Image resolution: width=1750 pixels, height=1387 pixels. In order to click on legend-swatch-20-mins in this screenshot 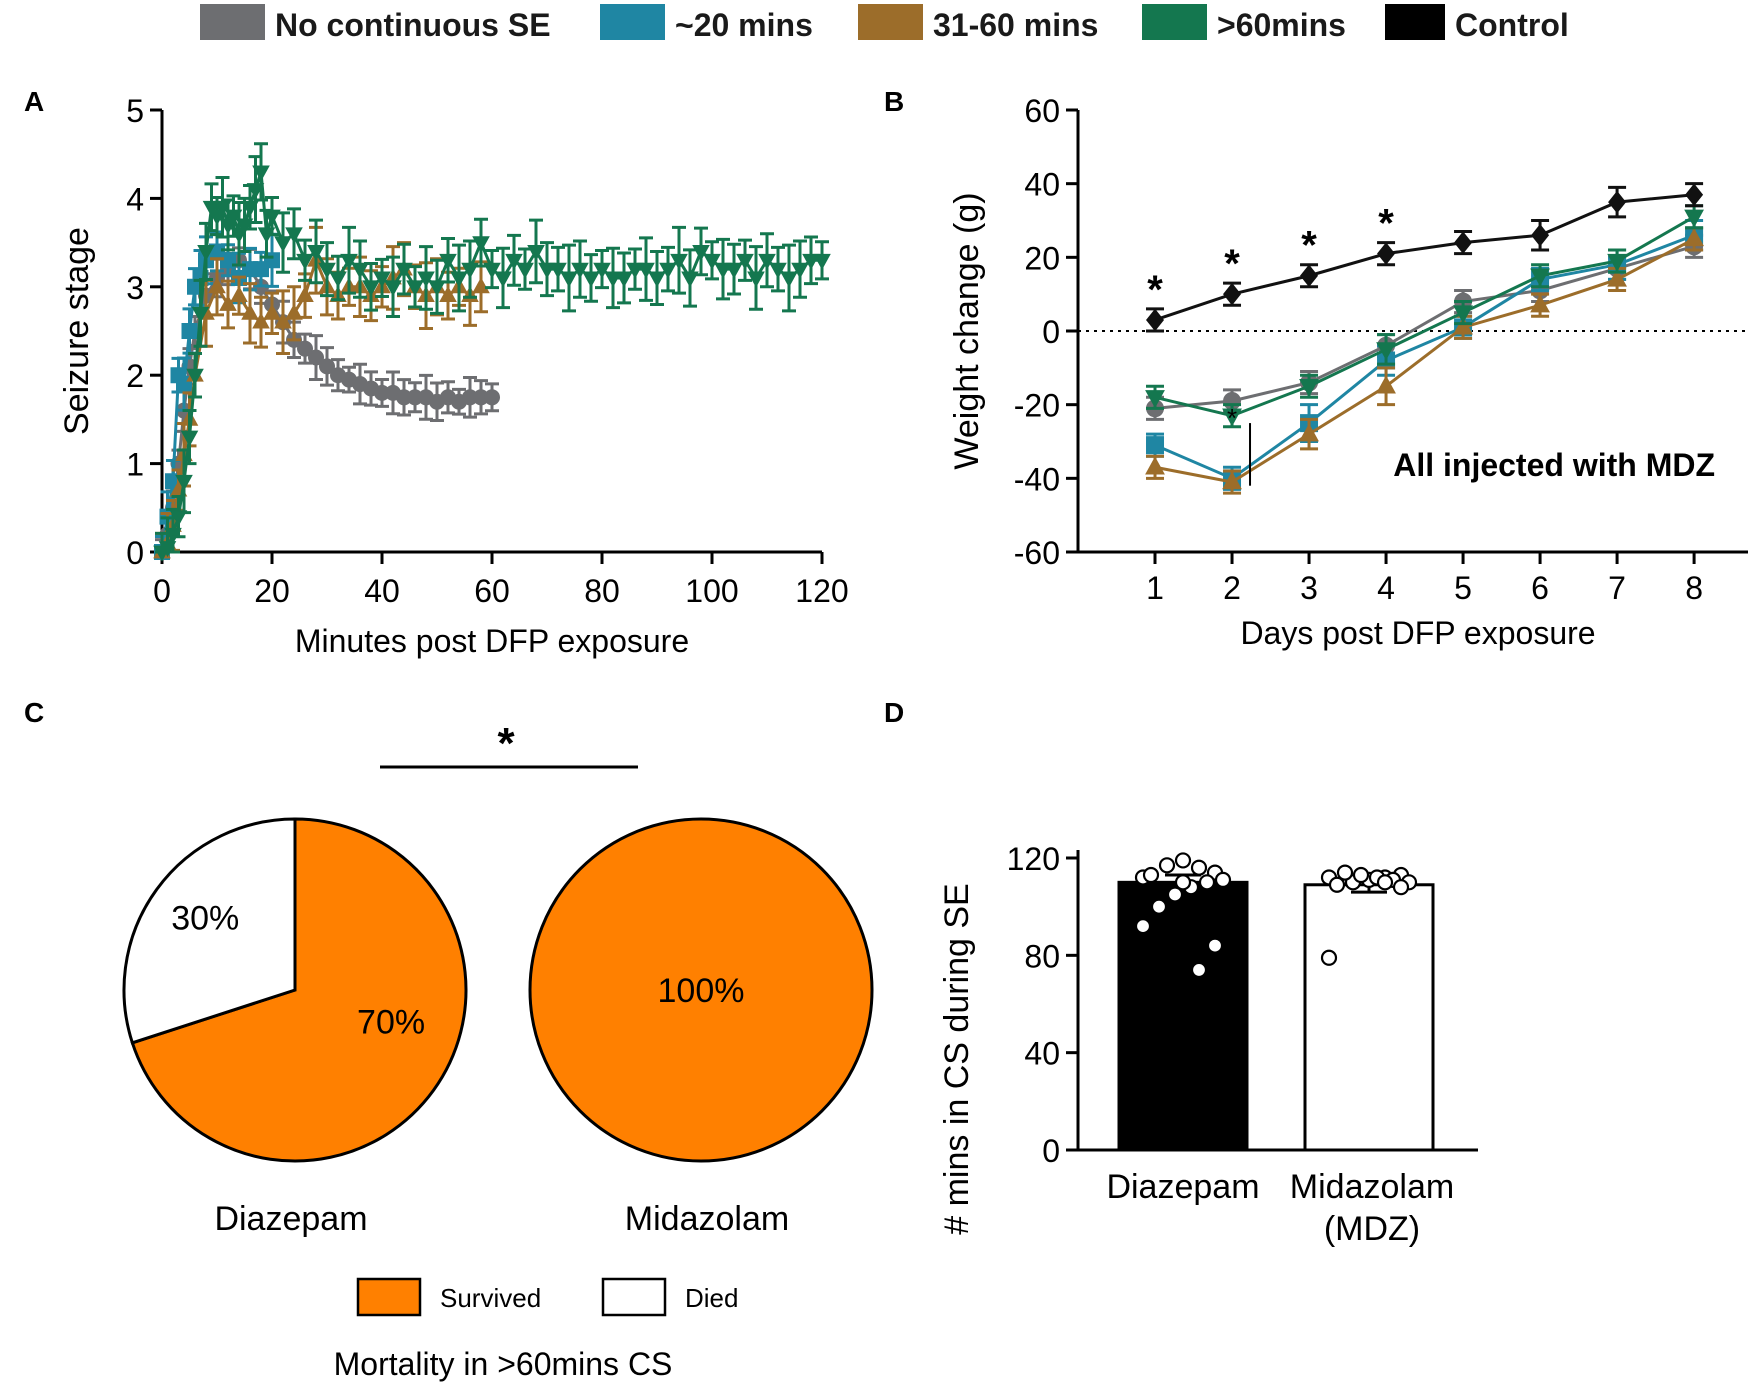, I will do `click(632, 22)`.